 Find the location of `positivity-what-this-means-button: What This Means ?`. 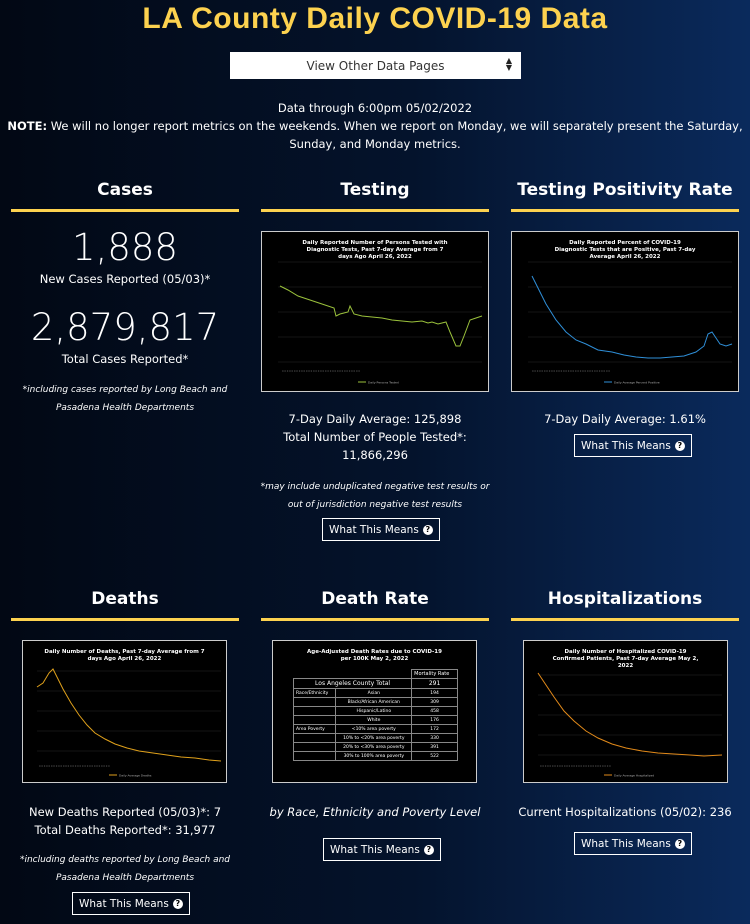

positivity-what-this-means-button: What This Means ? is located at coordinates (633, 445).